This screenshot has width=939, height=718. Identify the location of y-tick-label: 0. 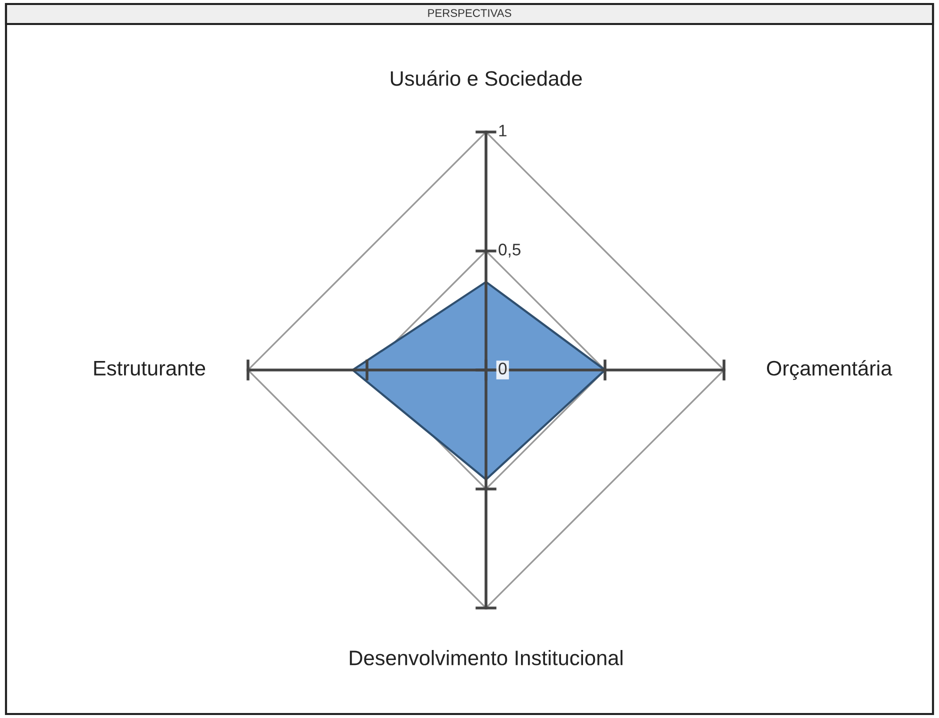
(502, 368).